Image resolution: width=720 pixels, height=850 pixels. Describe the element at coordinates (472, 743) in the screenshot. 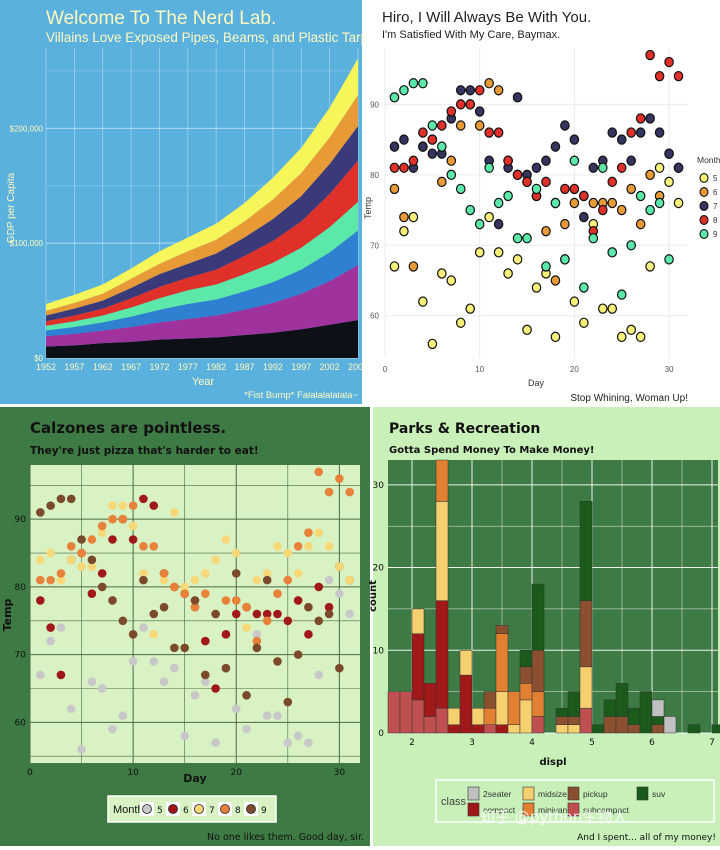

I see `panel4-xtick: 3` at that location.